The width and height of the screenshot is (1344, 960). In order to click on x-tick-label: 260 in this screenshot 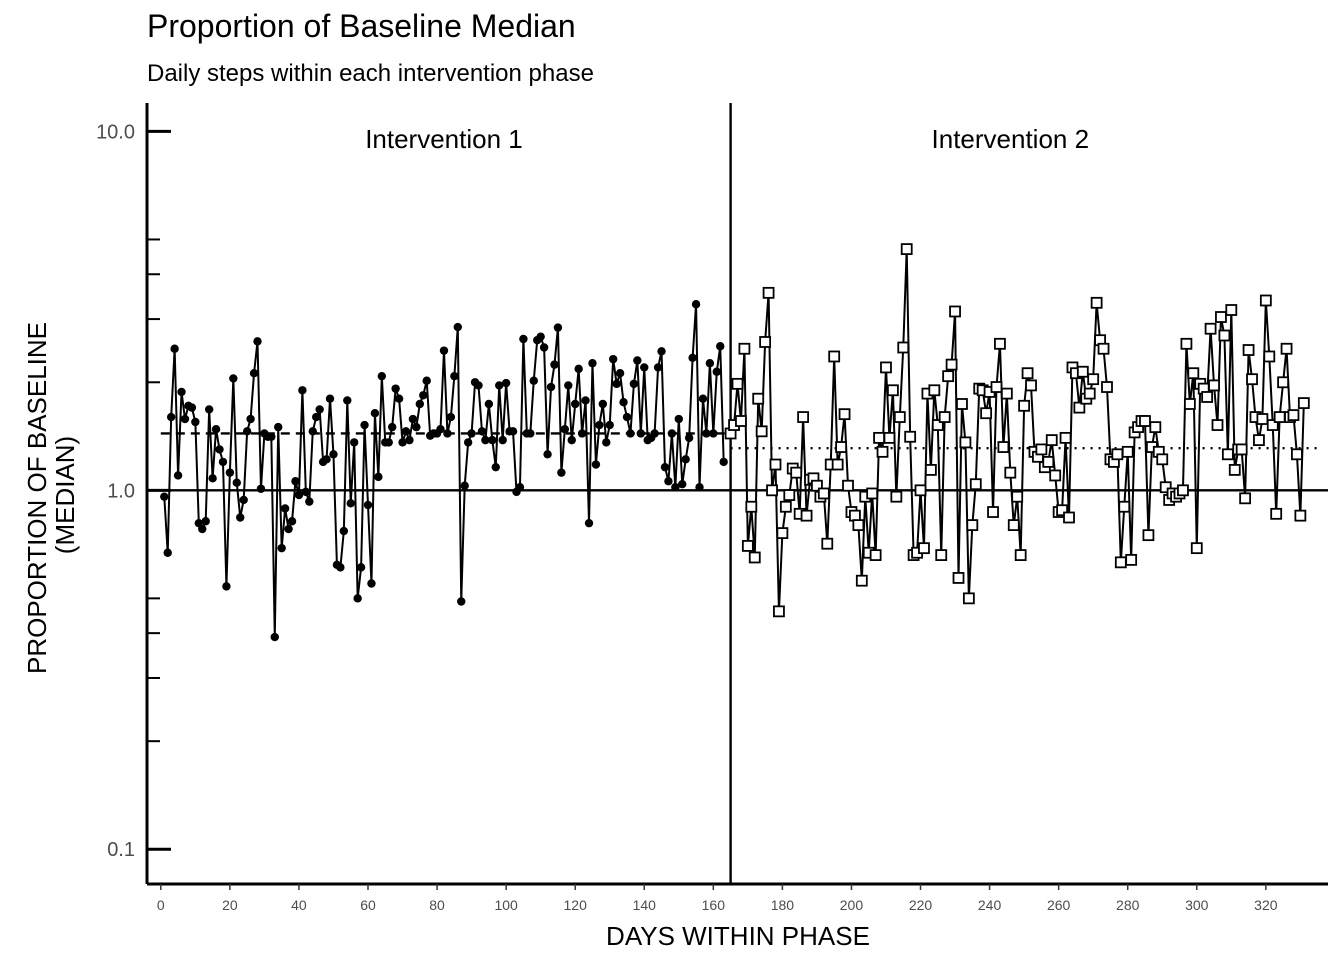, I will do `click(1059, 905)`.